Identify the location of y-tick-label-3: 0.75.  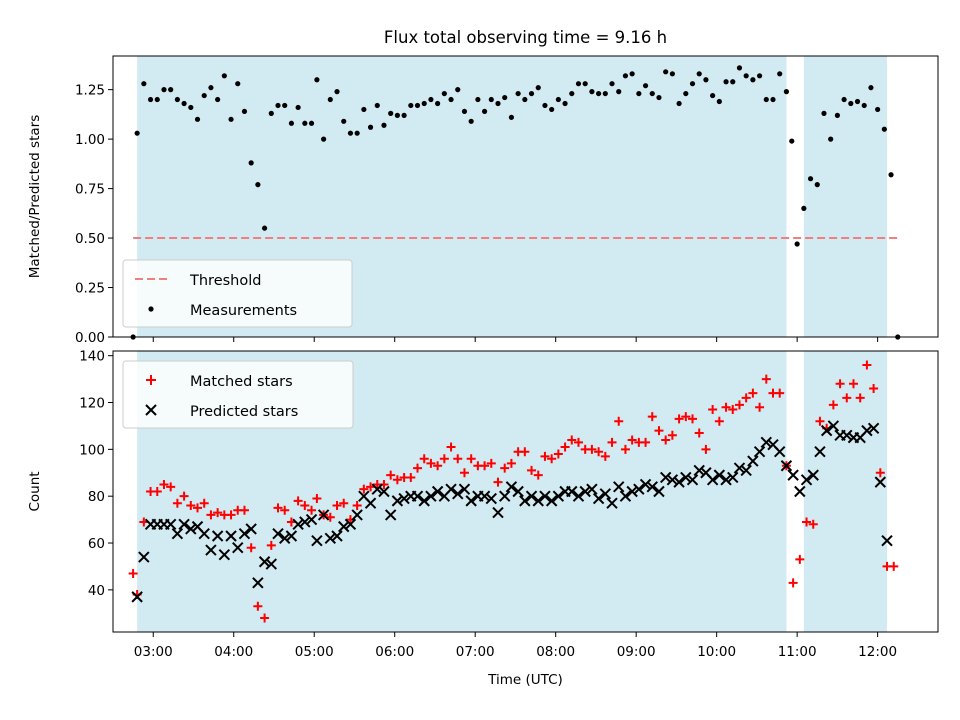
(90, 190).